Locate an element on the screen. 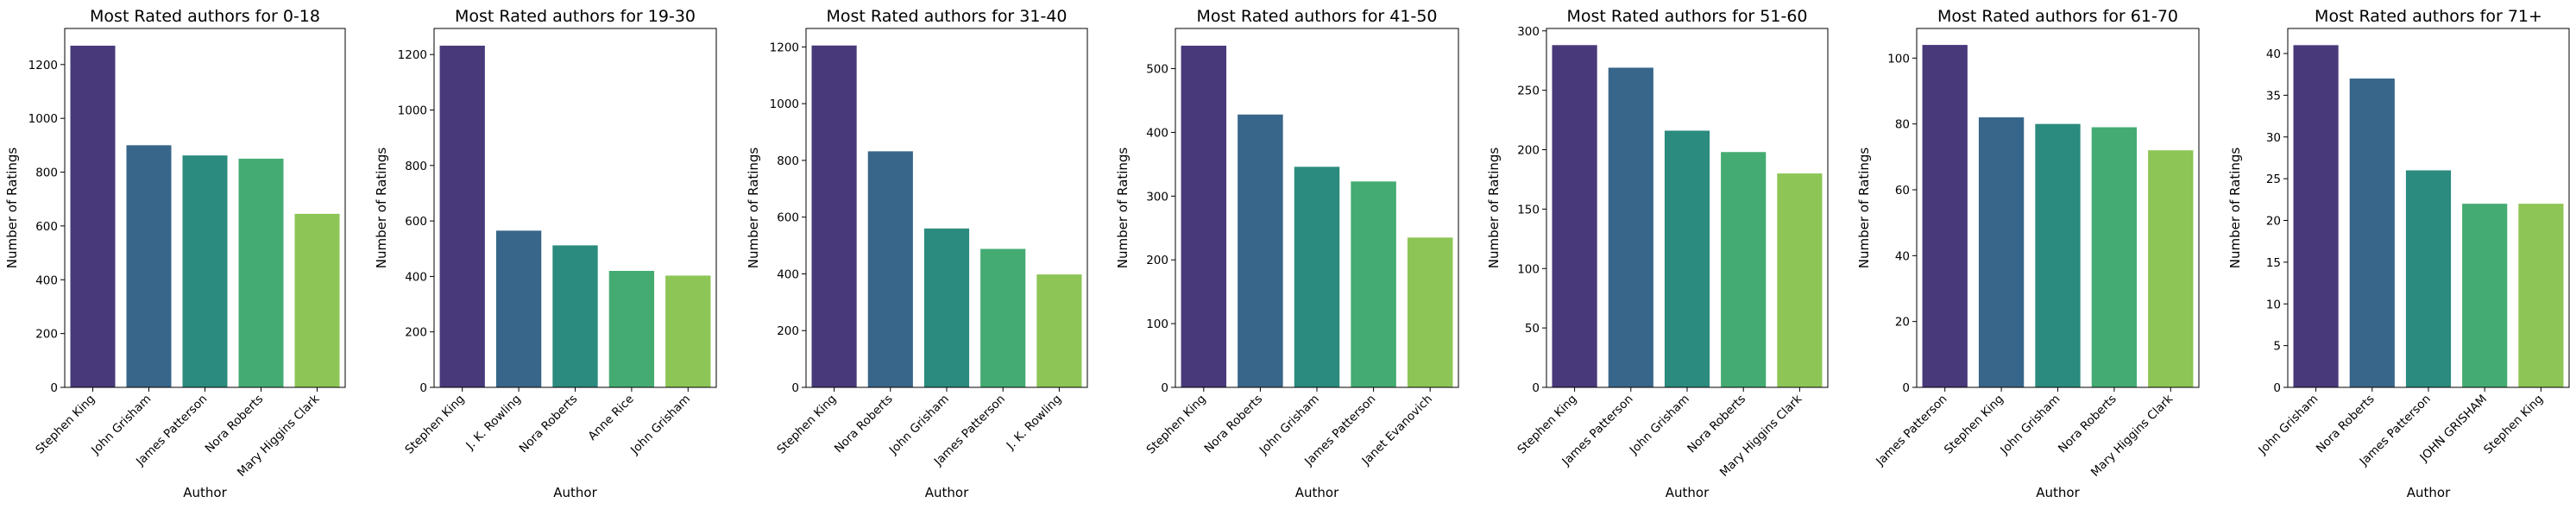  y-tick-label: 15 is located at coordinates (2274, 263).